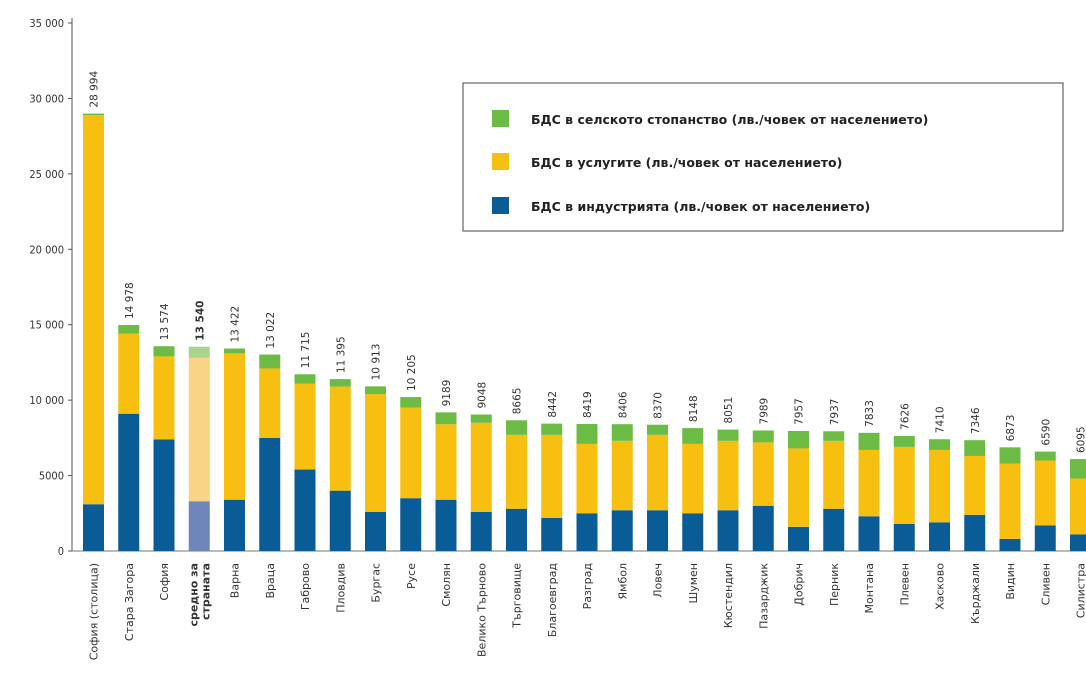 Image resolution: width=1086 pixels, height=679 pixels. Describe the element at coordinates (341, 354) in the screenshot. I see `bar-total-label: 11 395` at that location.